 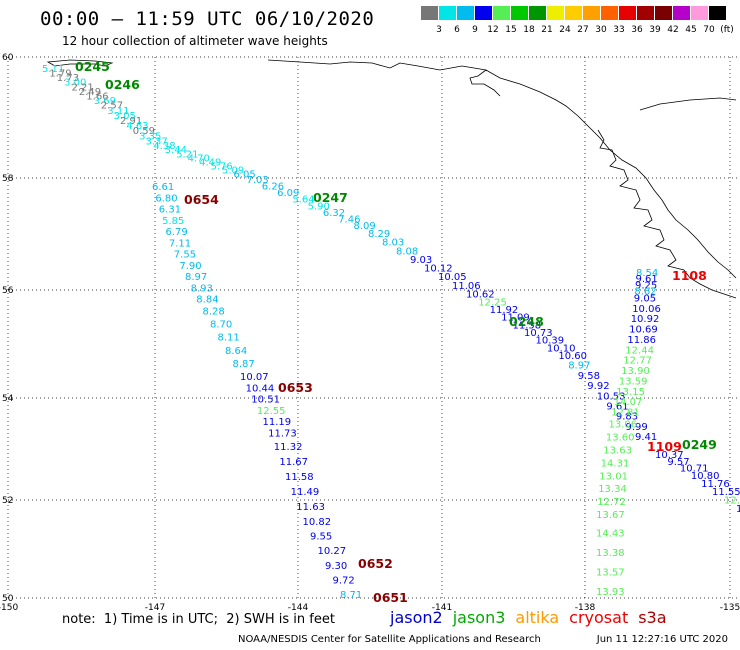 What do you see at coordinates (379, 234) in the screenshot?
I see `wave-height-value: 8.29` at bounding box center [379, 234].